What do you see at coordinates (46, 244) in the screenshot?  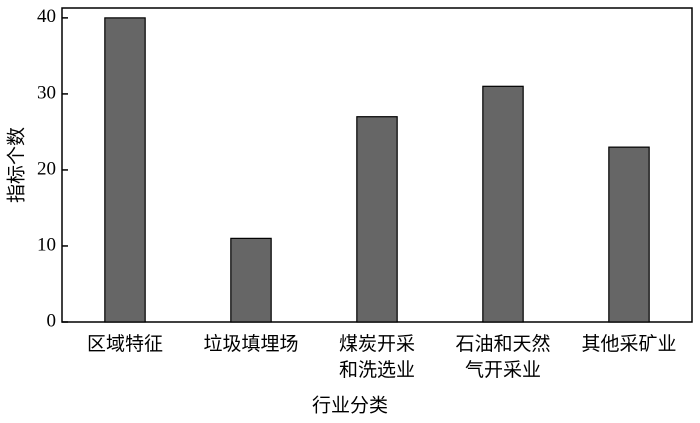 I see `y-tick-label: 10` at bounding box center [46, 244].